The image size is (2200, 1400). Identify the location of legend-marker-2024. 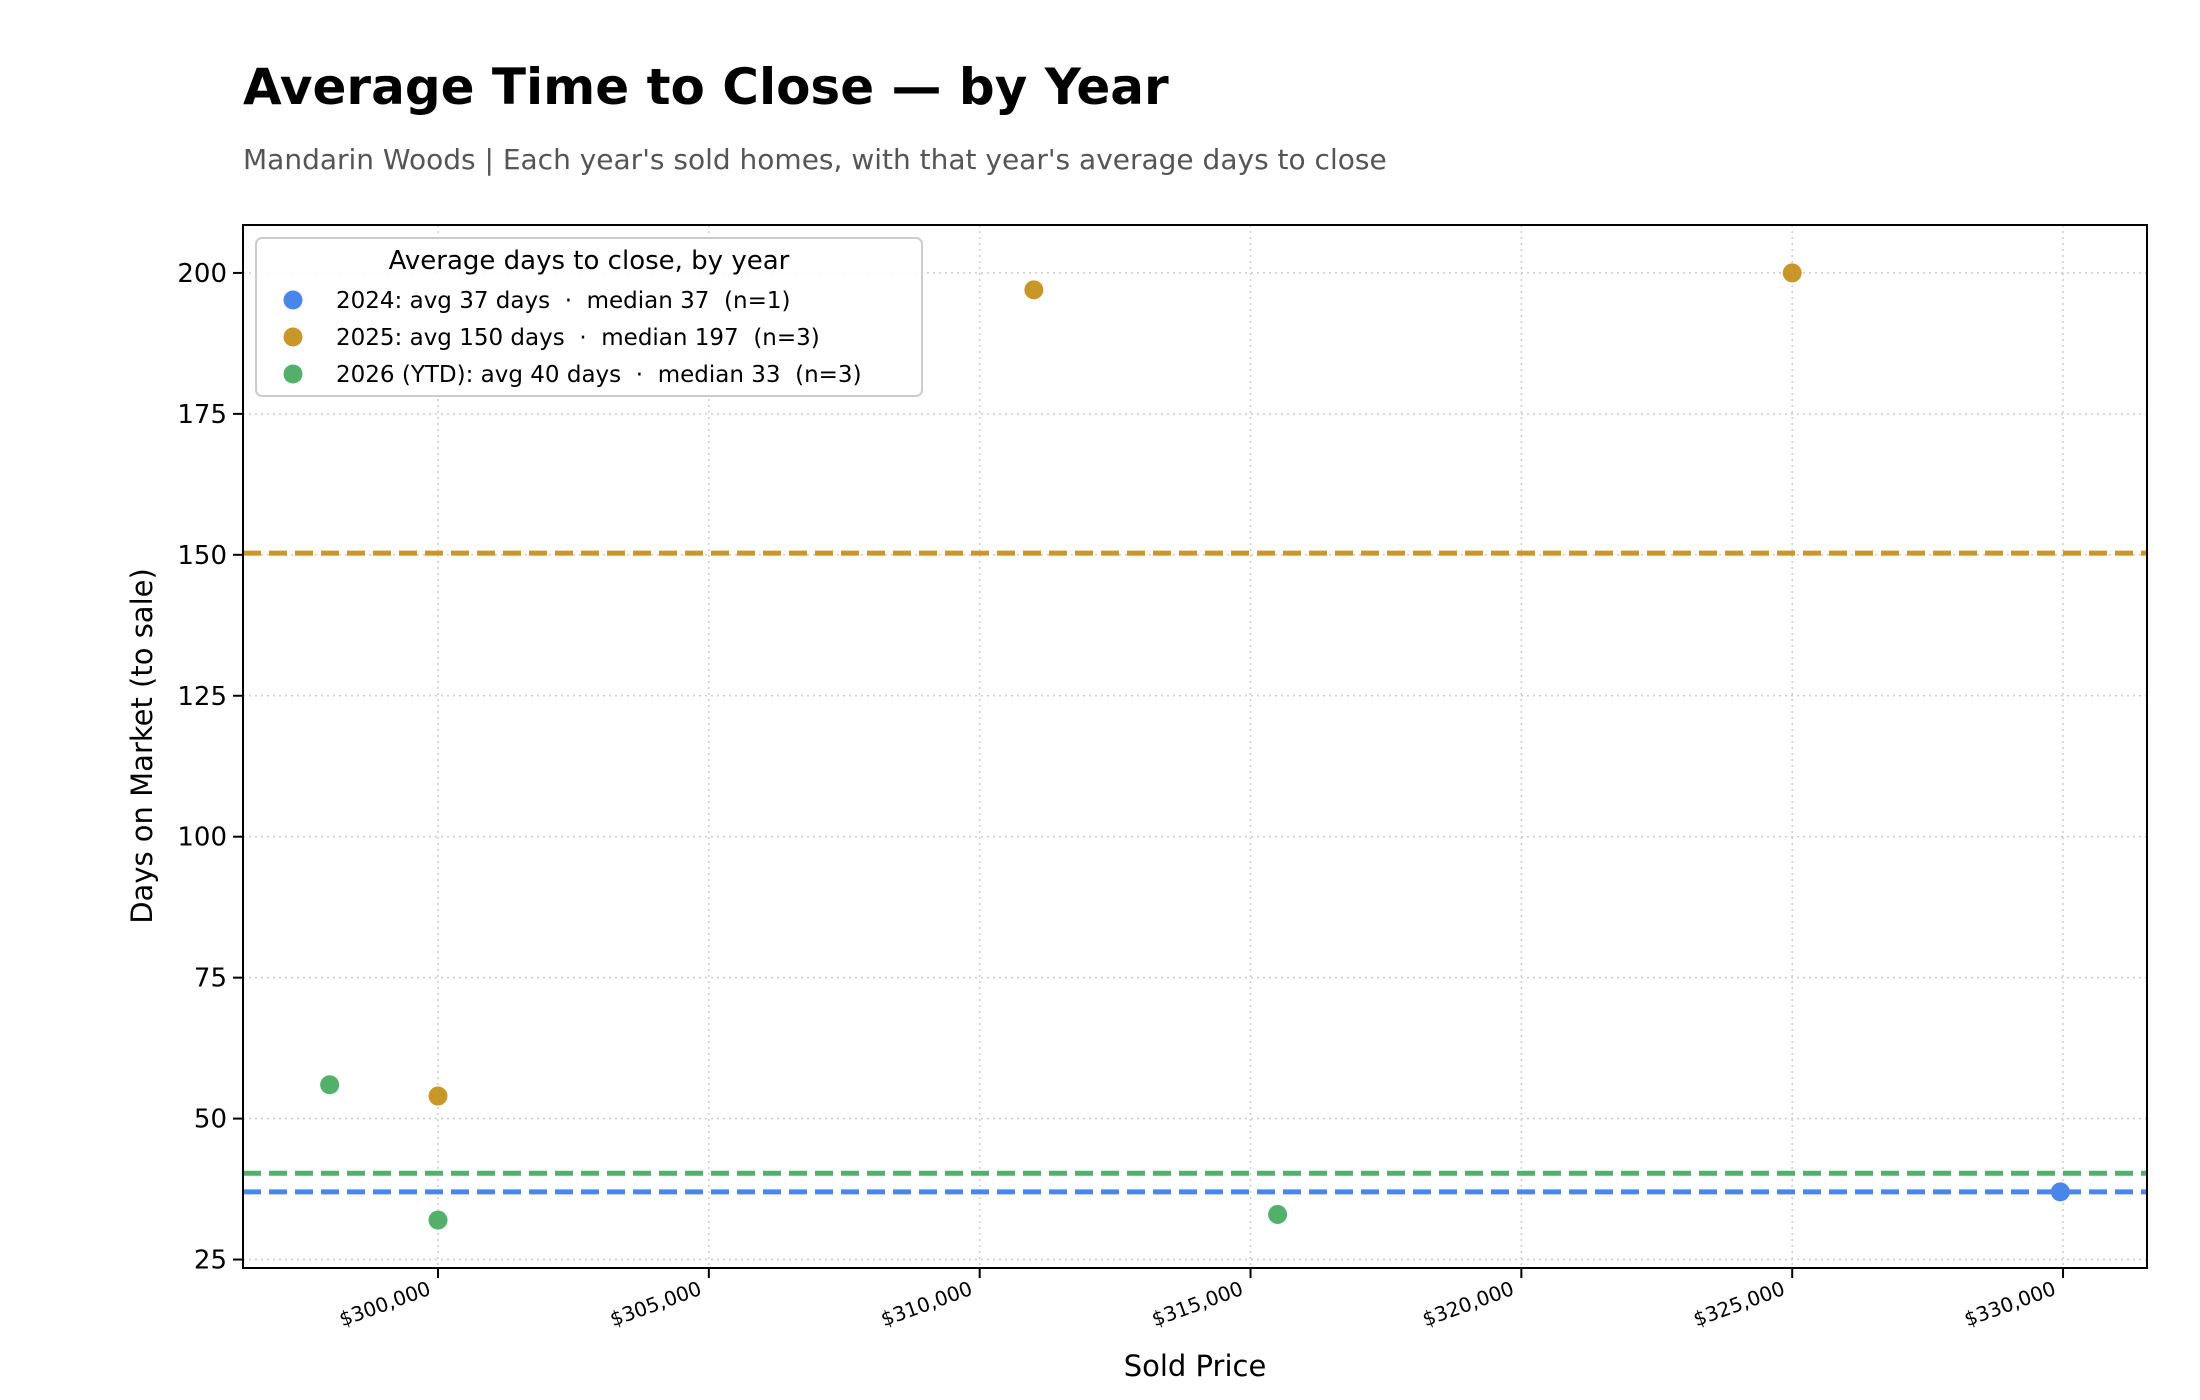
(293, 300).